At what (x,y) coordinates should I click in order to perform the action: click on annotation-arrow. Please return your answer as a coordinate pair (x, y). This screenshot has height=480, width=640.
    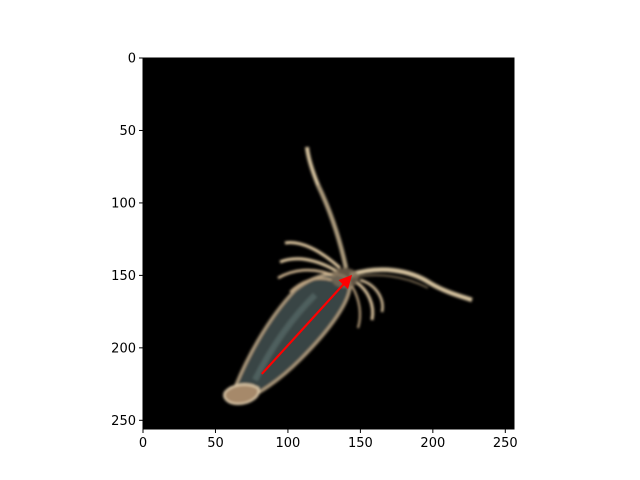
    Looking at the image, I should click on (307, 324).